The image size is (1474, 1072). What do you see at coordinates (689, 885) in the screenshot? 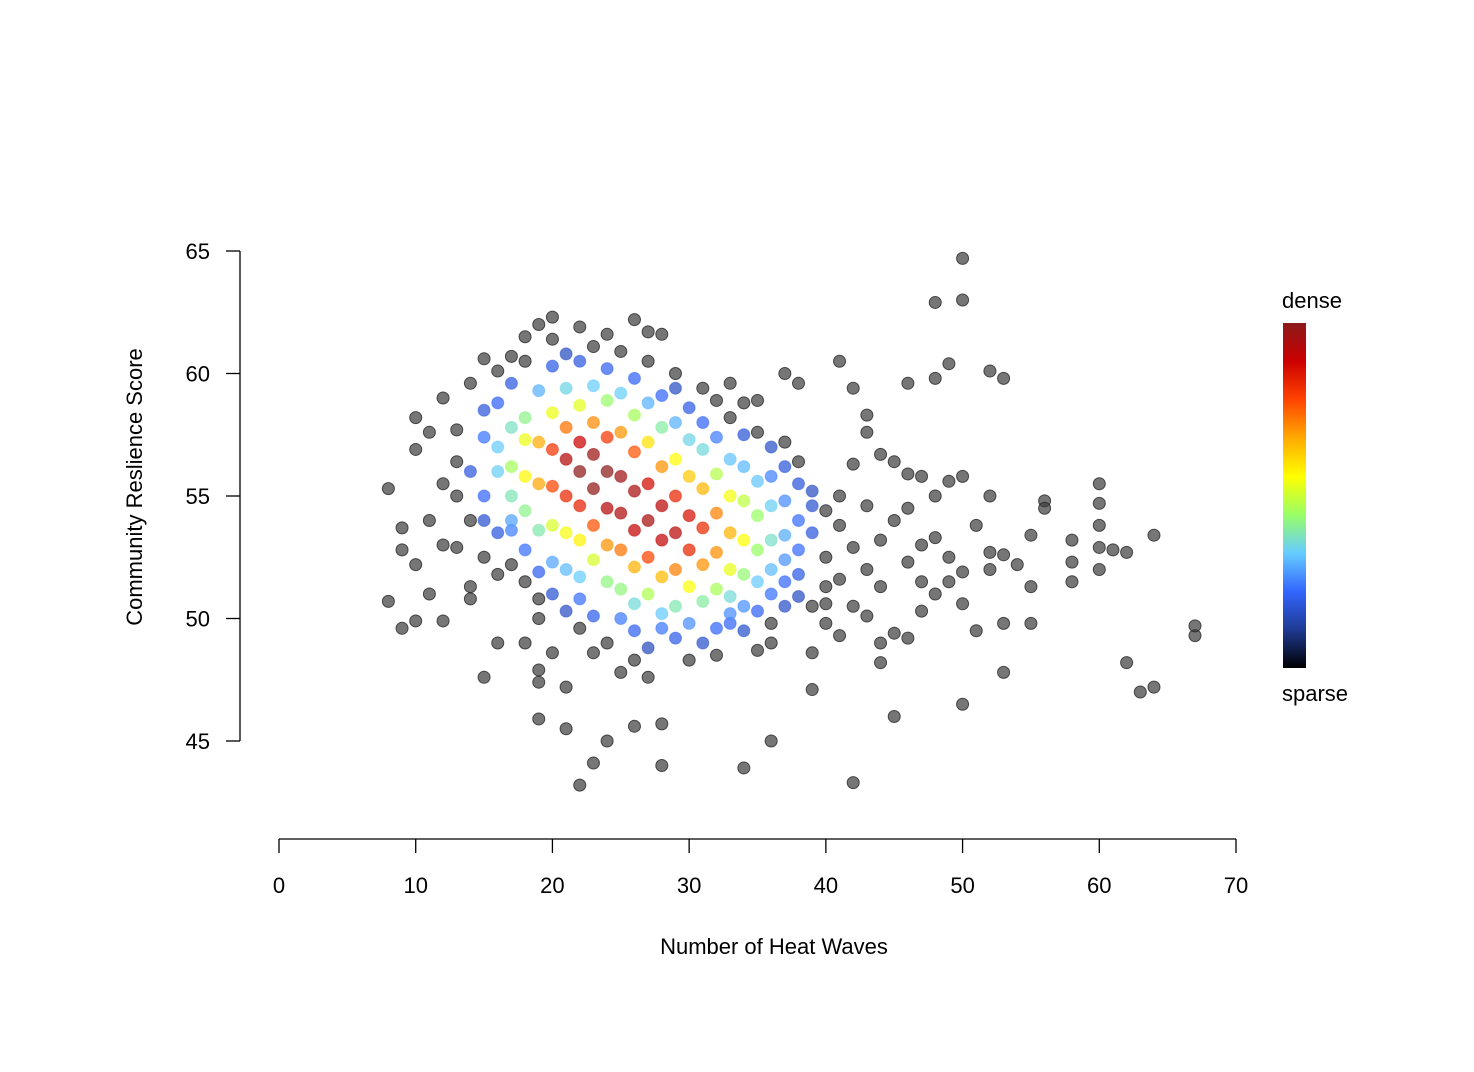
I see `x-tick-label: 30` at bounding box center [689, 885].